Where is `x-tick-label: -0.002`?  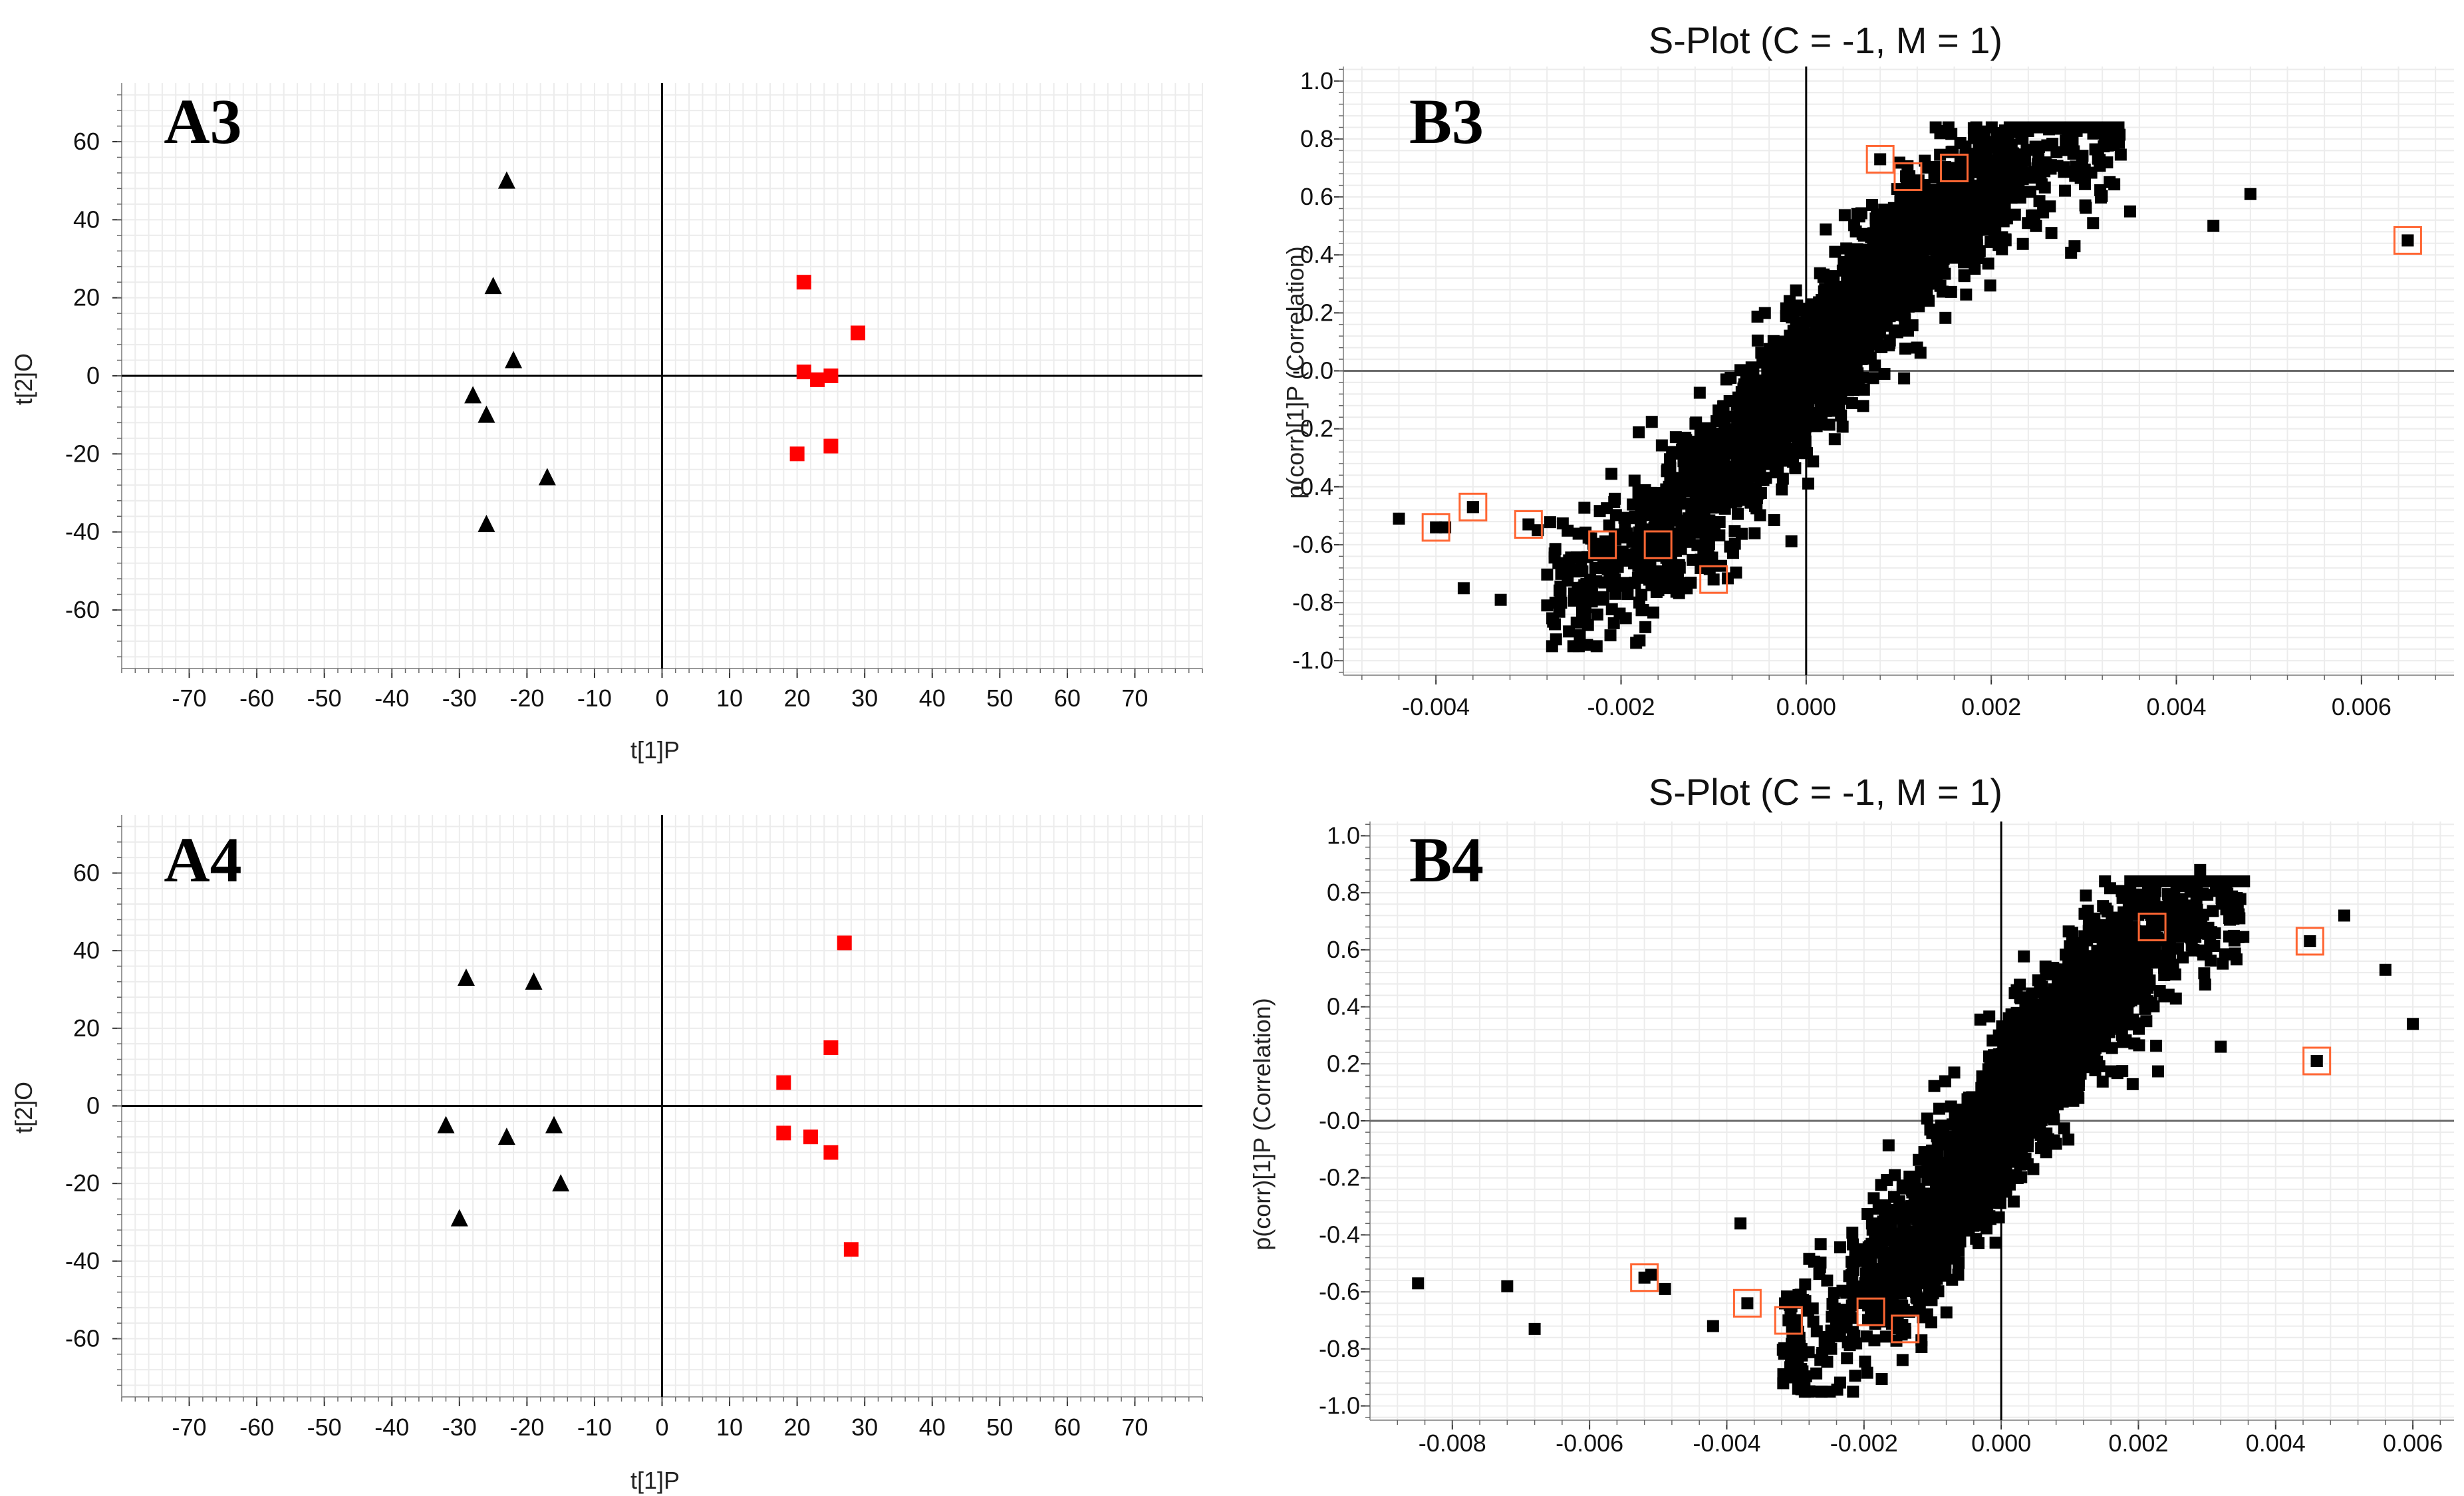 x-tick-label: -0.002 is located at coordinates (1621, 706).